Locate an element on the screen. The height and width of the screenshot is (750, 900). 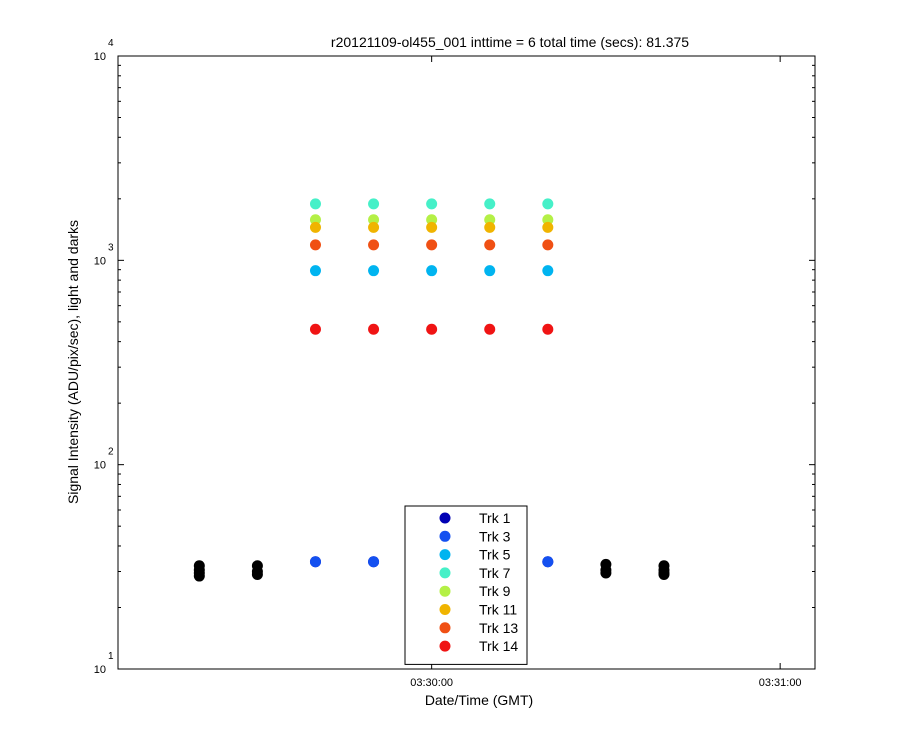
legend-label: Trk 3 is located at coordinates (495, 536).